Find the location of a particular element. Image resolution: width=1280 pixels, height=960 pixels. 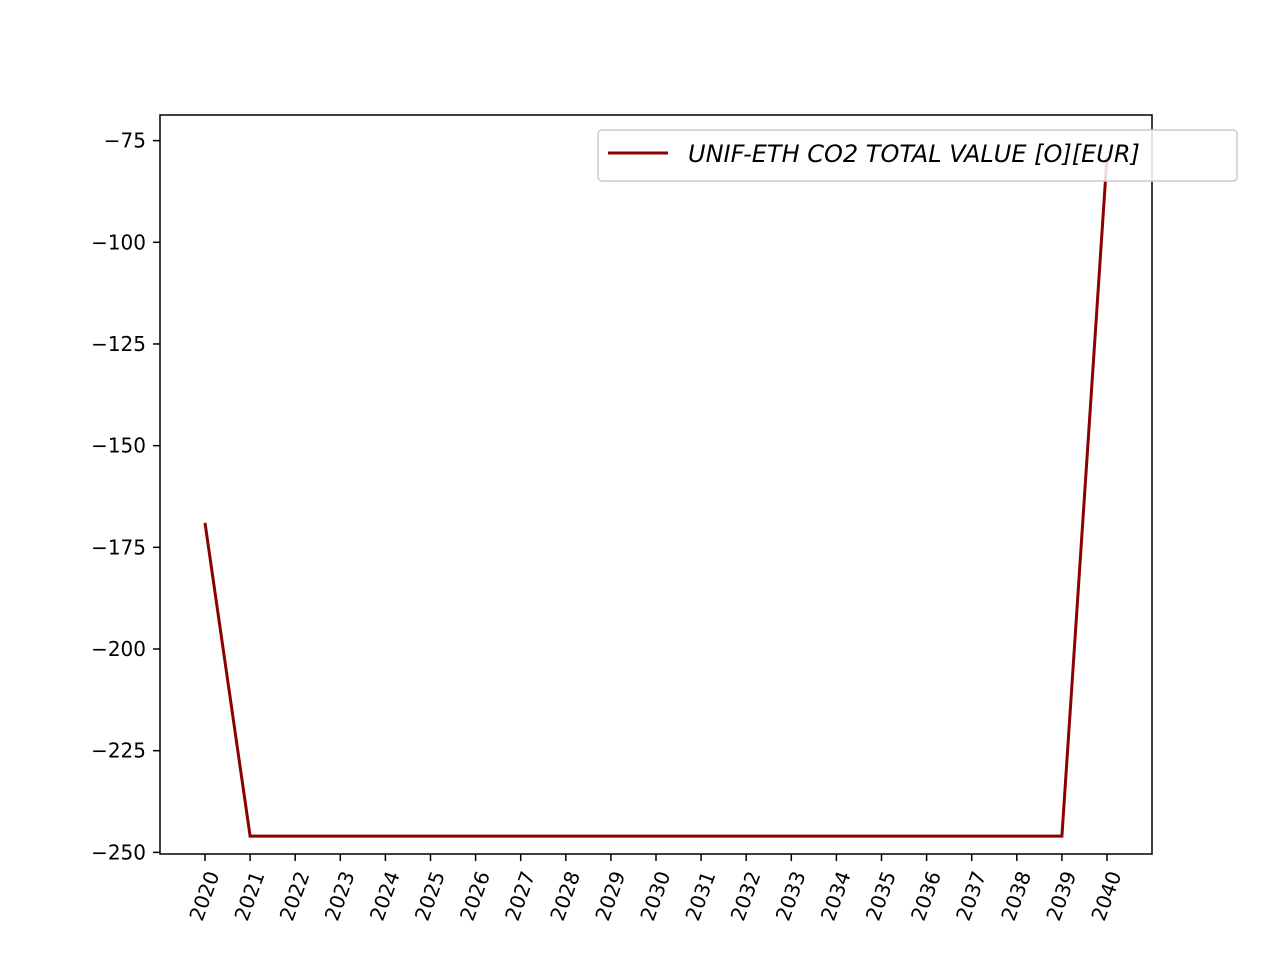

x-tick-label: 2033 is located at coordinates (791, 896).